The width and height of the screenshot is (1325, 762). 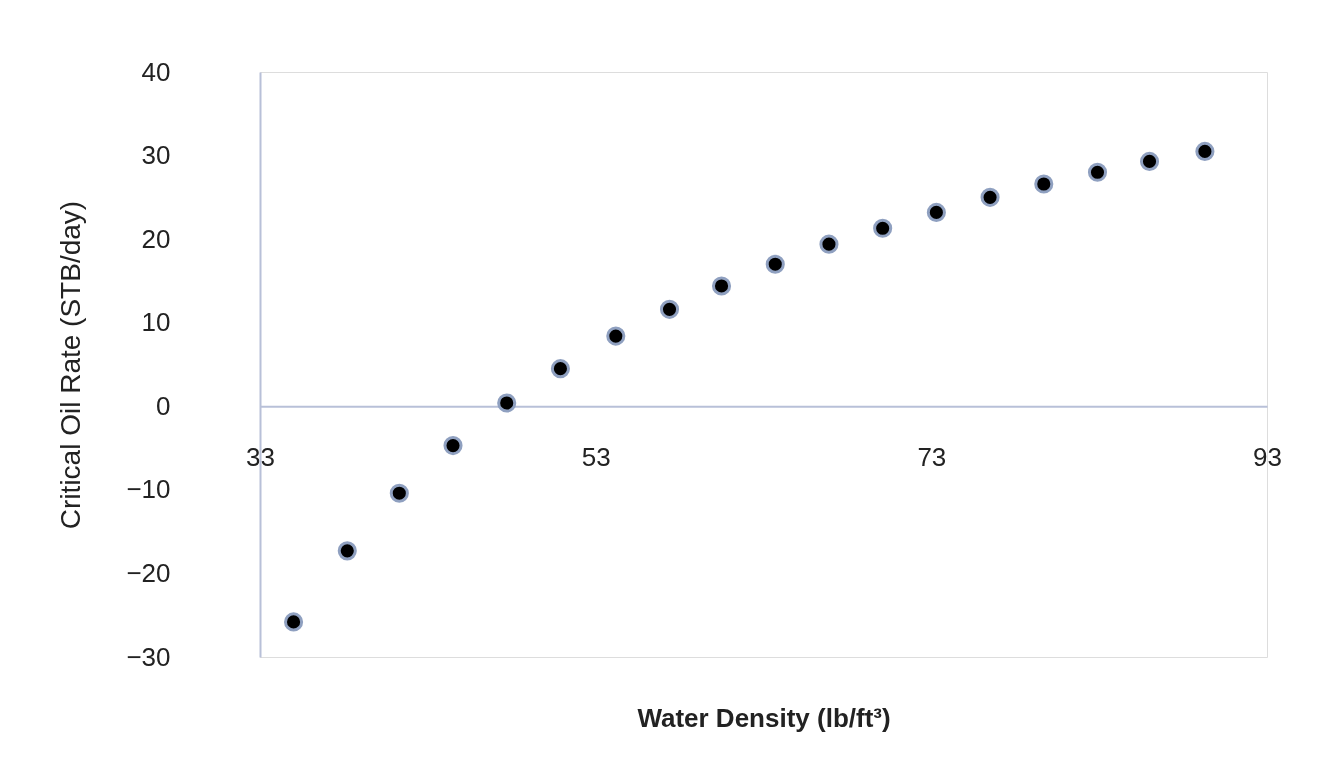 I want to click on y-tick-label: −20, so click(x=148, y=572).